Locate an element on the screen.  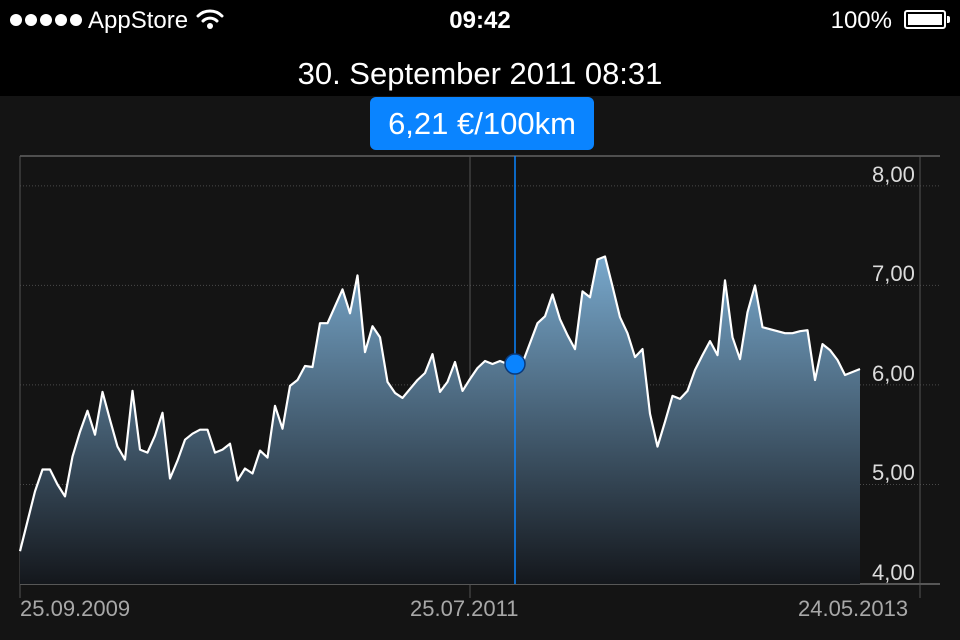
x-tick-label: 25.07.2011 is located at coordinates (464, 608).